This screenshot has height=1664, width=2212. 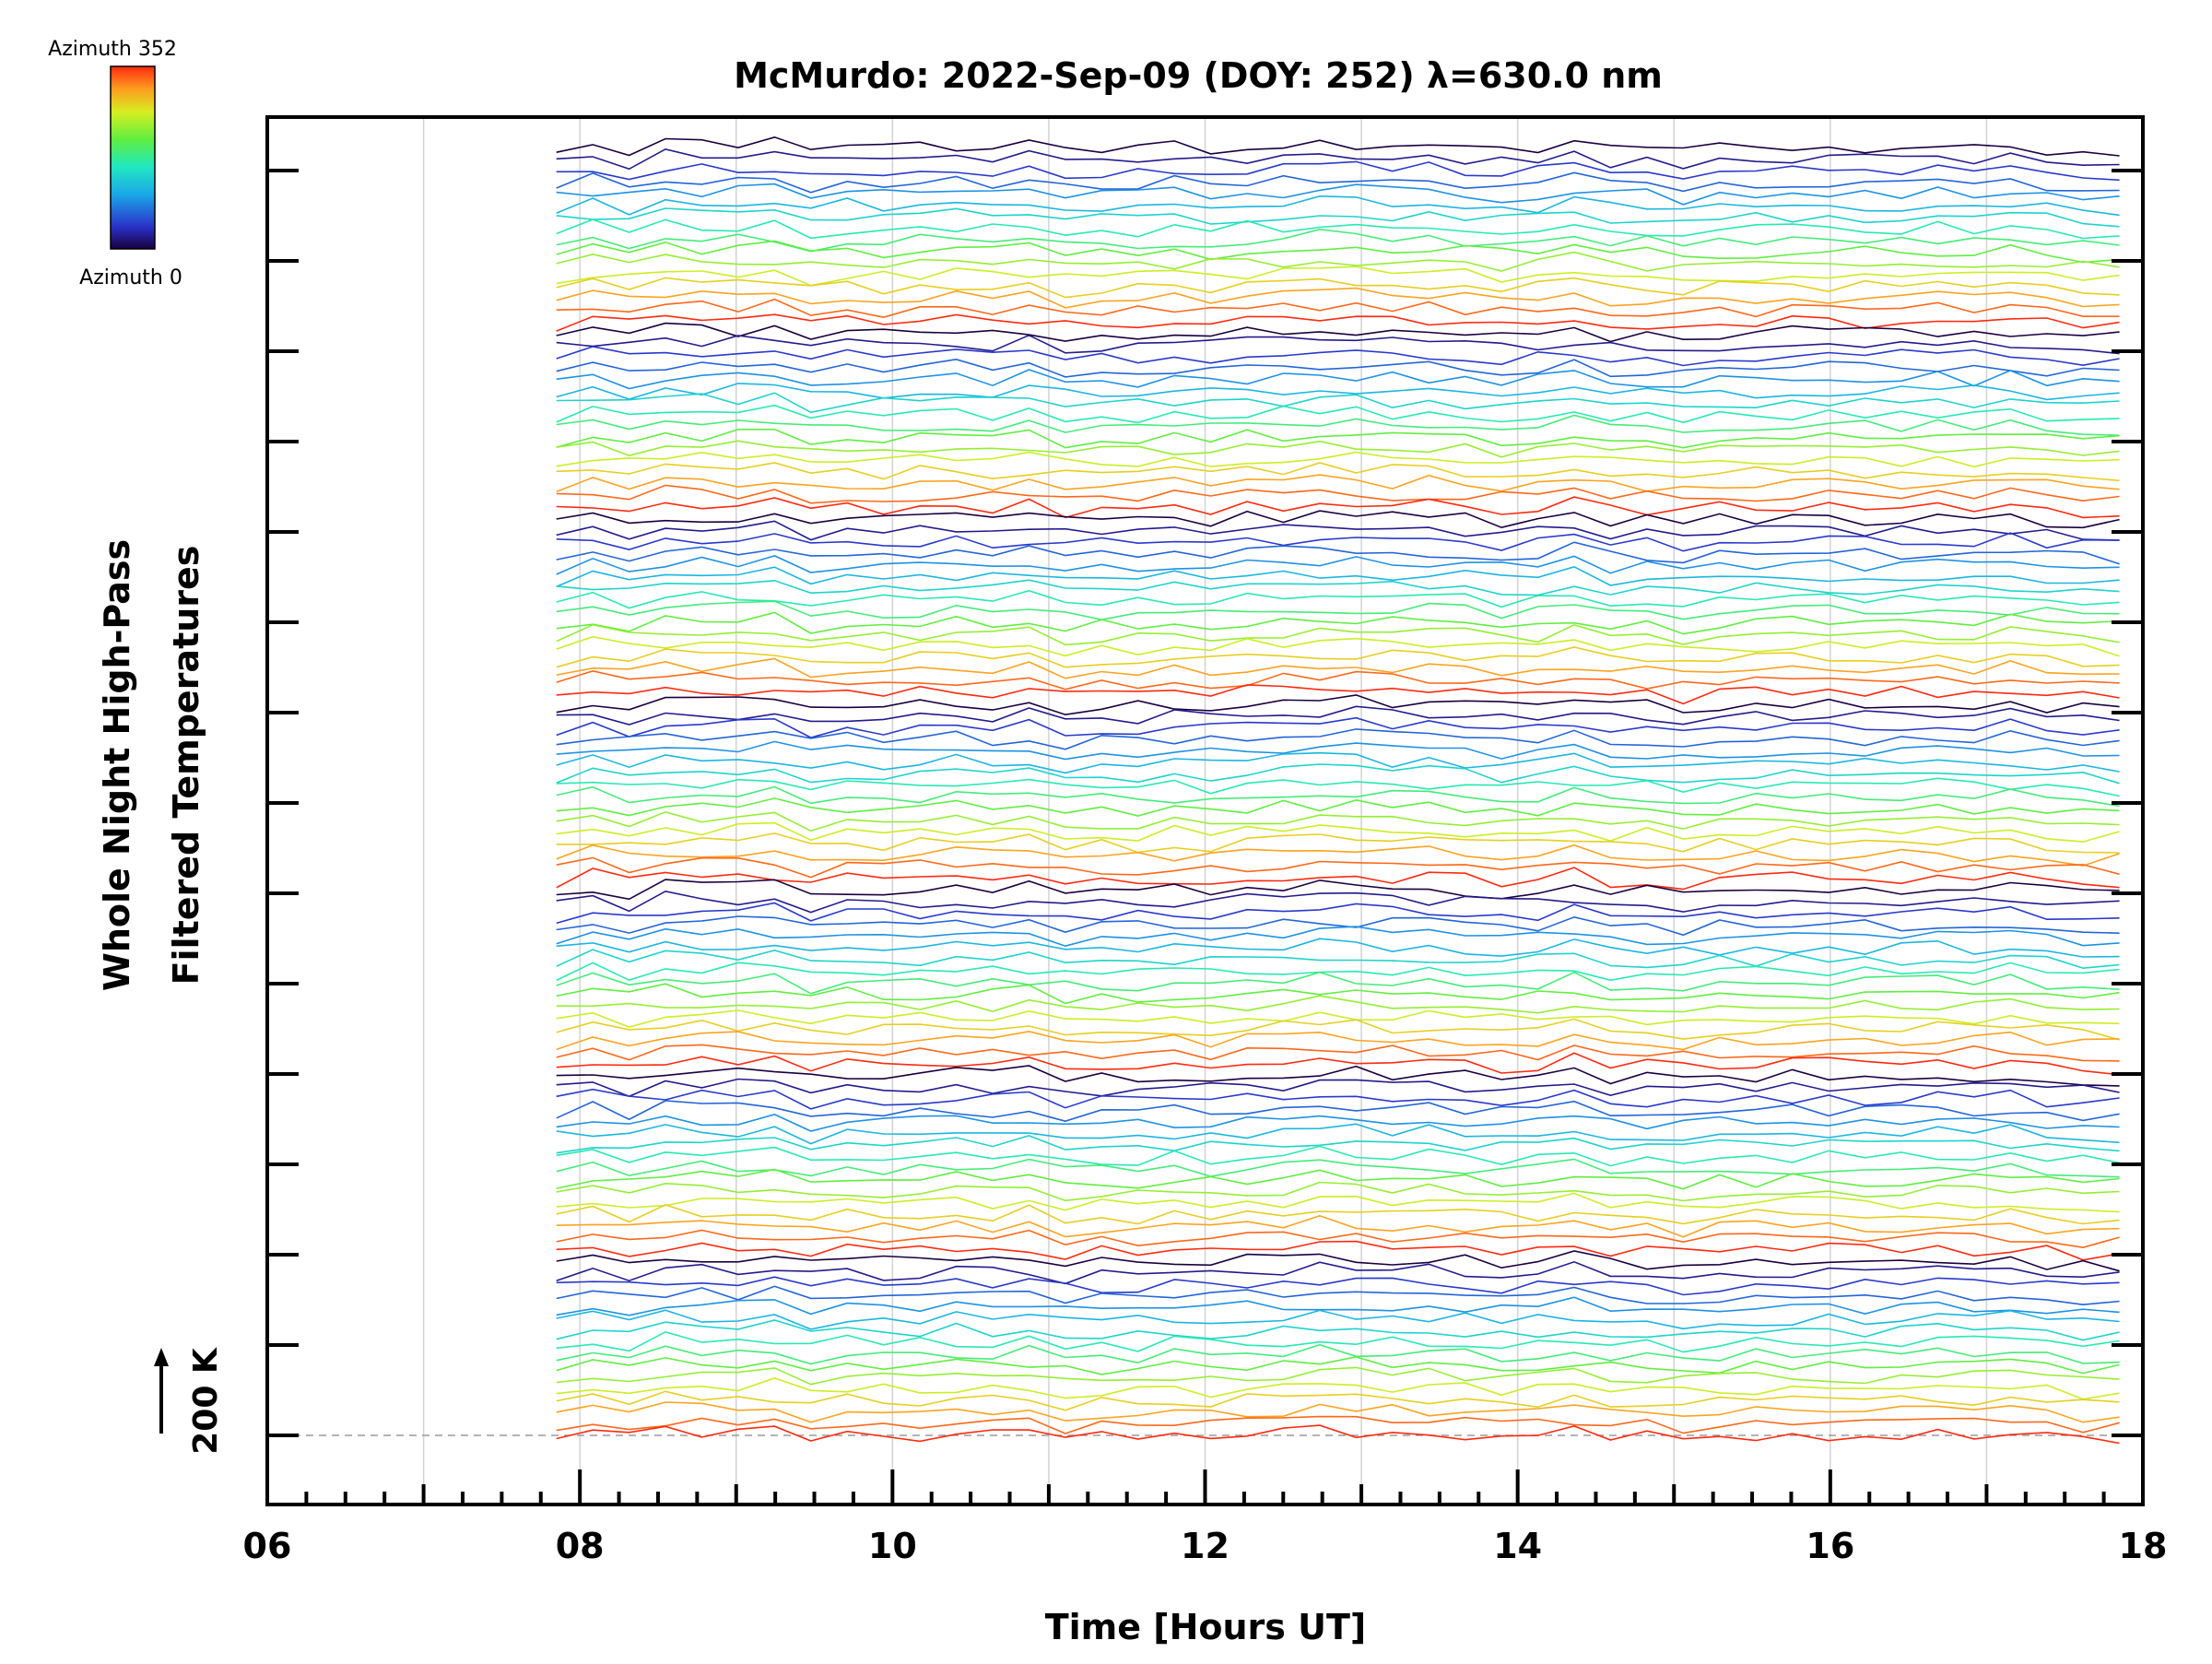 I want to click on x-tick-label: 18, so click(x=2143, y=1546).